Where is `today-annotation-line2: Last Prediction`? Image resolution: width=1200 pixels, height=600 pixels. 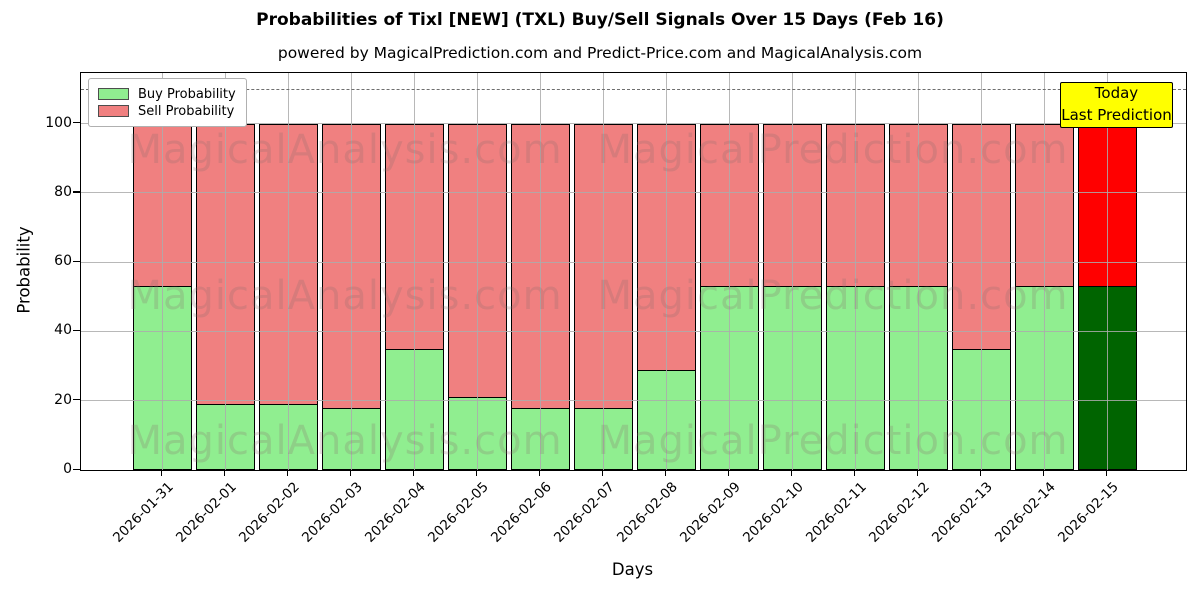 today-annotation-line2: Last Prediction is located at coordinates (1116, 115).